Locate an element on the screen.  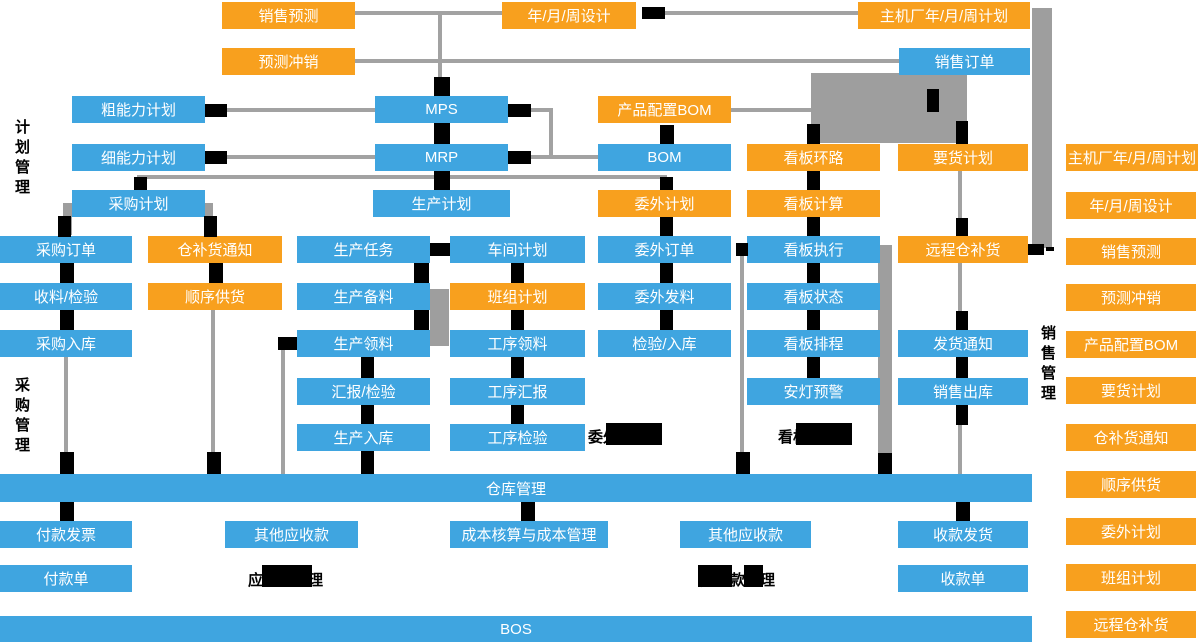
node-bos-bar: BOS is located at coordinates (516, 629).